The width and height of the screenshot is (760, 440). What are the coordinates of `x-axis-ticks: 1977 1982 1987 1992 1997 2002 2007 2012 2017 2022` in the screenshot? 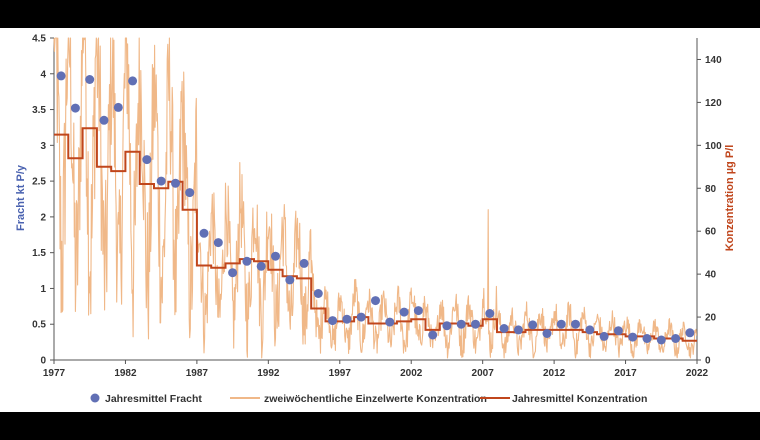 It's located at (376, 369).